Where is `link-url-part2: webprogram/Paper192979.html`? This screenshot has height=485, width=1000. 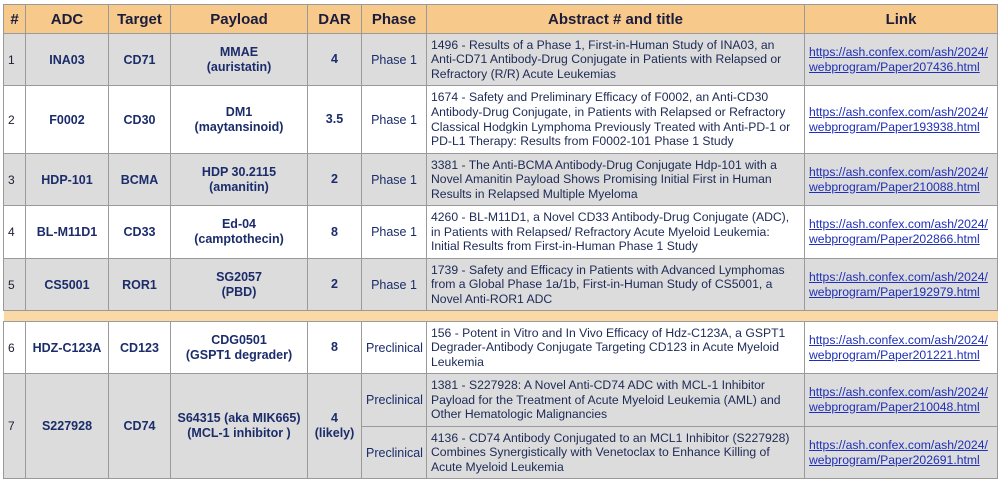
link-url-part2: webprogram/Paper192979.html is located at coordinates (894, 291).